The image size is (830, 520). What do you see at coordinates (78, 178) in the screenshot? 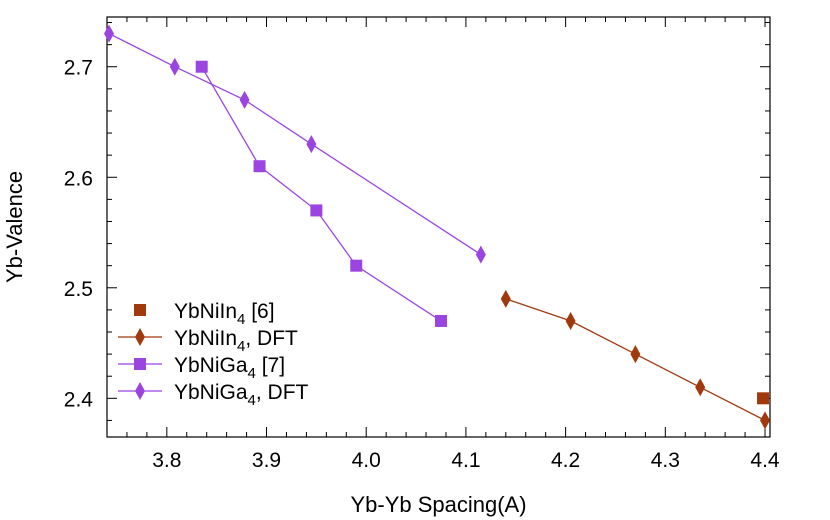
I see `y-tick-label: 2.6` at bounding box center [78, 178].